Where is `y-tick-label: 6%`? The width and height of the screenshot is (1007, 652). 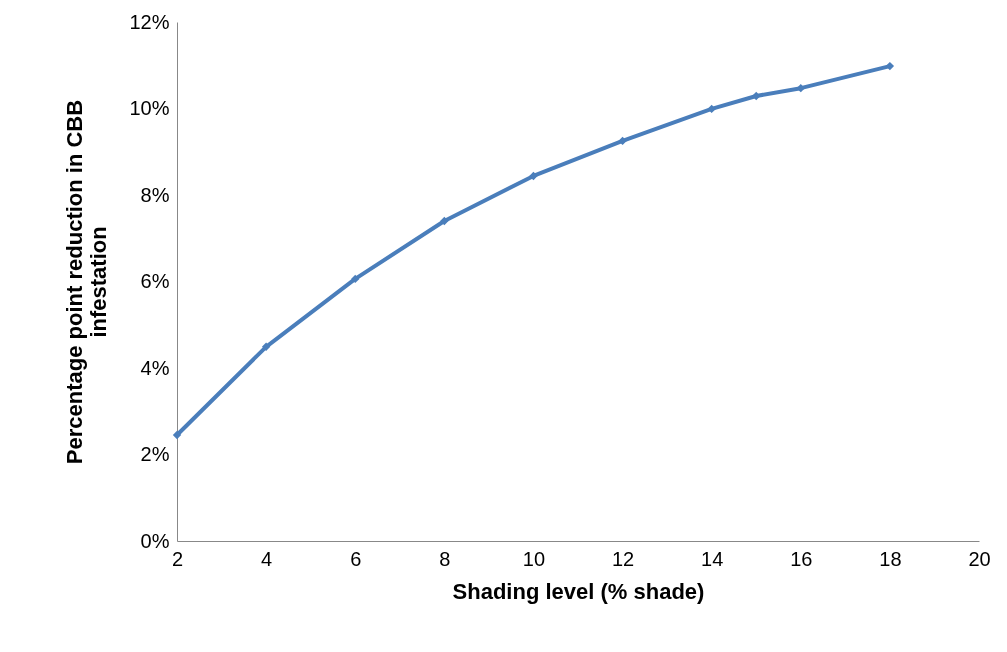
y-tick-label: 6% is located at coordinates (155, 281).